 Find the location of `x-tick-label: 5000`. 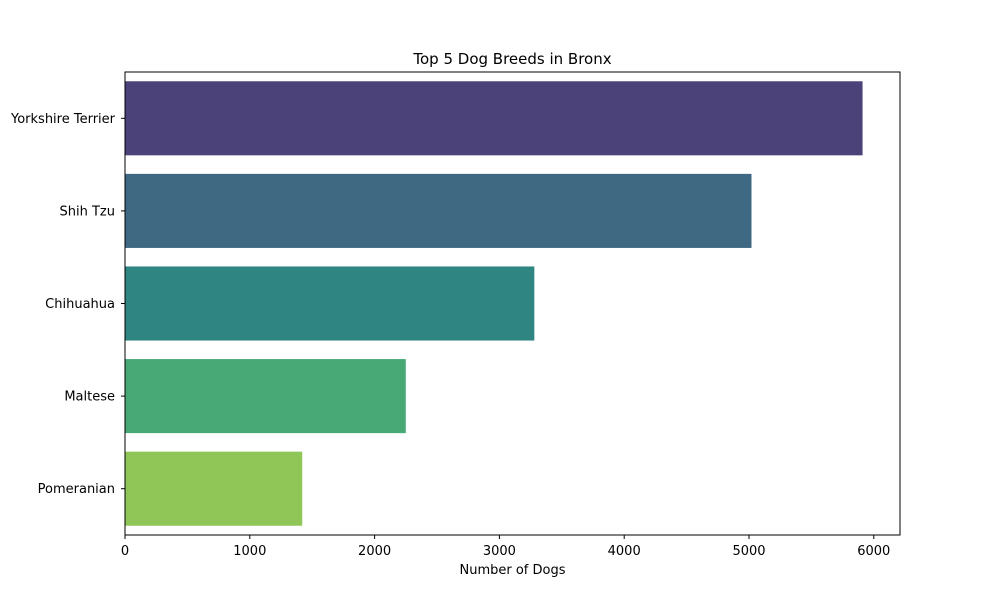

x-tick-label: 5000 is located at coordinates (748, 551).